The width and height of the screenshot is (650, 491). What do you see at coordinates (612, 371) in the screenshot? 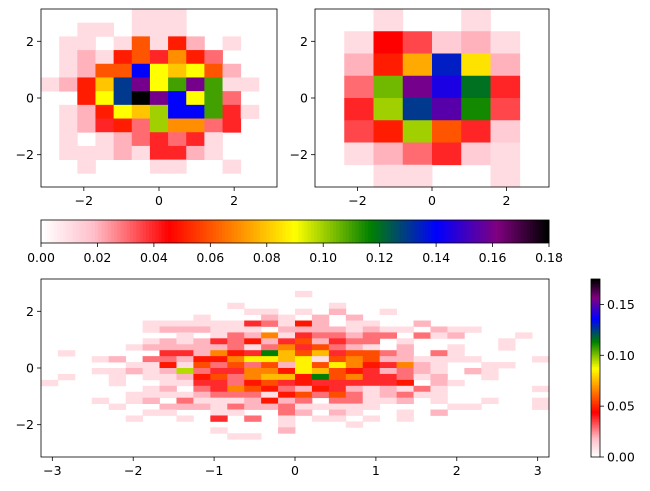
I see `colorbar-vertical: 0.00 0.05 0.10 0.15` at bounding box center [612, 371].